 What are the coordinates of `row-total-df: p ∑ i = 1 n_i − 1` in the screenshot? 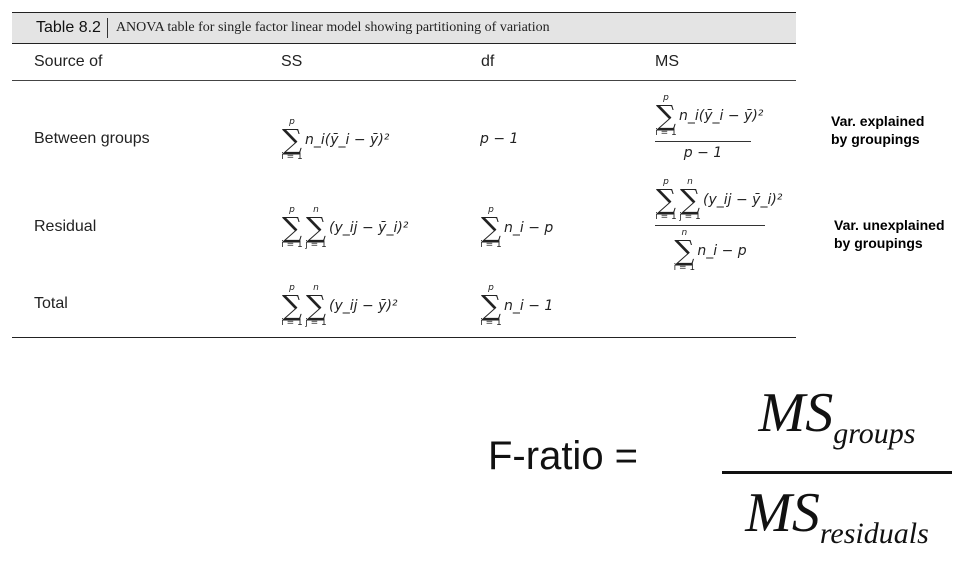 It's located at (516, 306).